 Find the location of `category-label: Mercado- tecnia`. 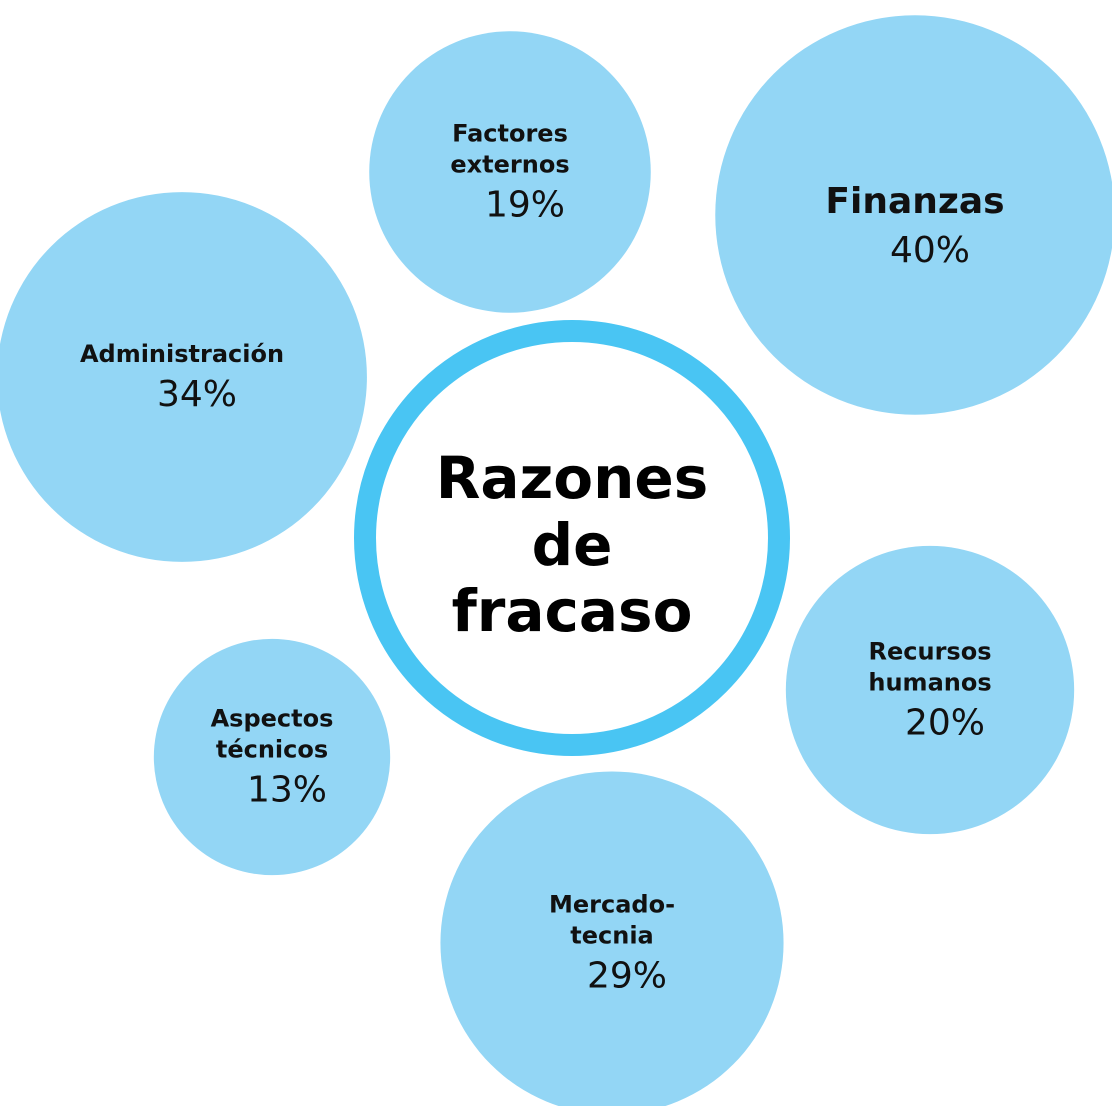

category-label: Mercado- tecnia is located at coordinates (612, 920).